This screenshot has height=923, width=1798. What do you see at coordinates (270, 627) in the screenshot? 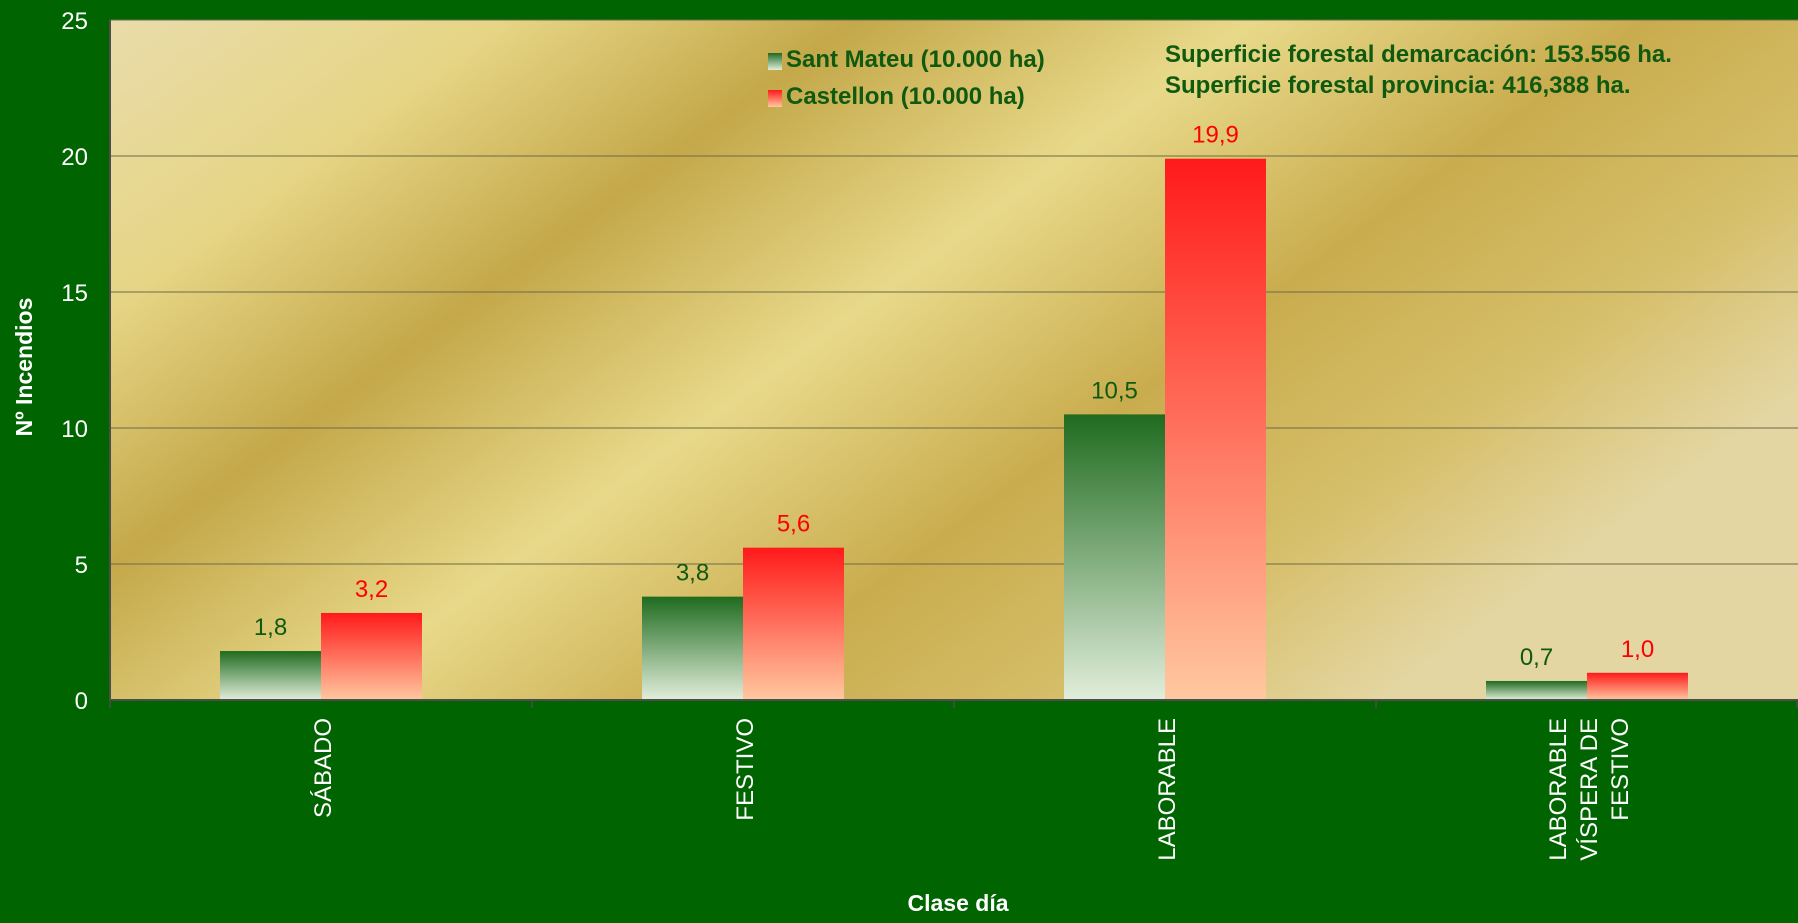
I see `data-label: 1,8` at bounding box center [270, 627].